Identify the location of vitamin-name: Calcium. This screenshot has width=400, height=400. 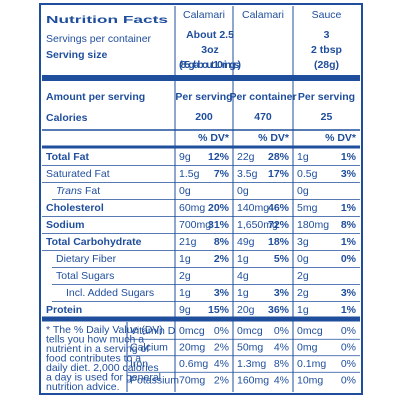
(149, 347).